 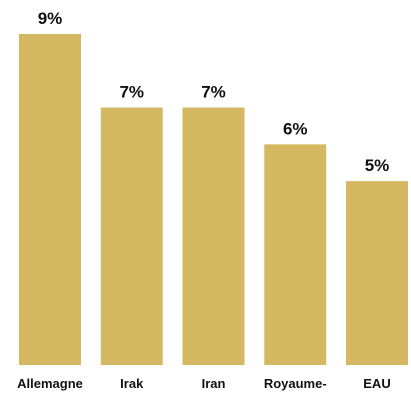 I want to click on bar-eau, so click(x=377, y=273).